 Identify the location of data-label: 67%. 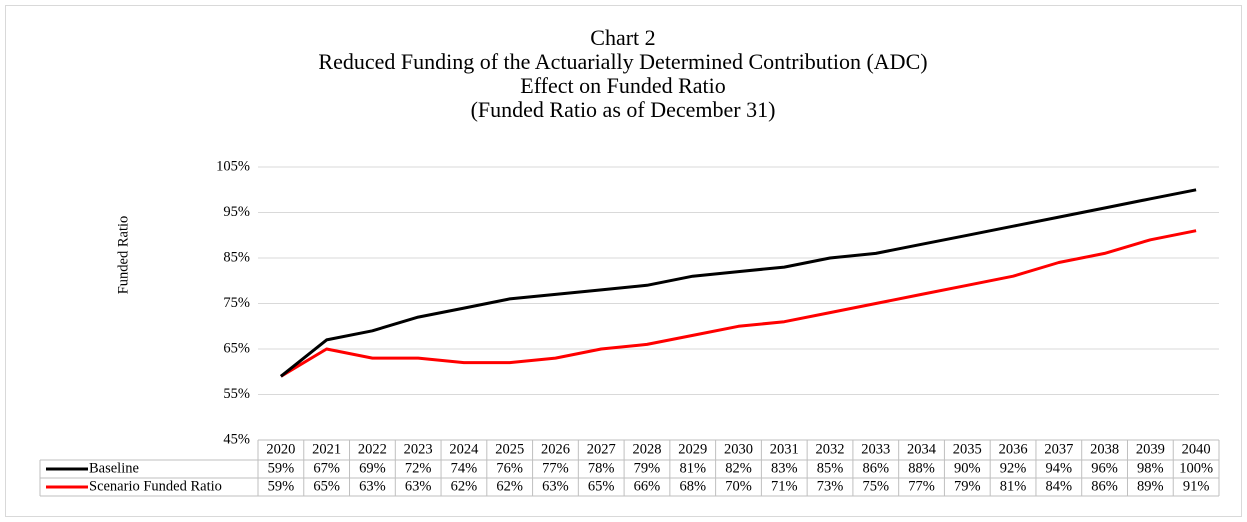
(326, 468).